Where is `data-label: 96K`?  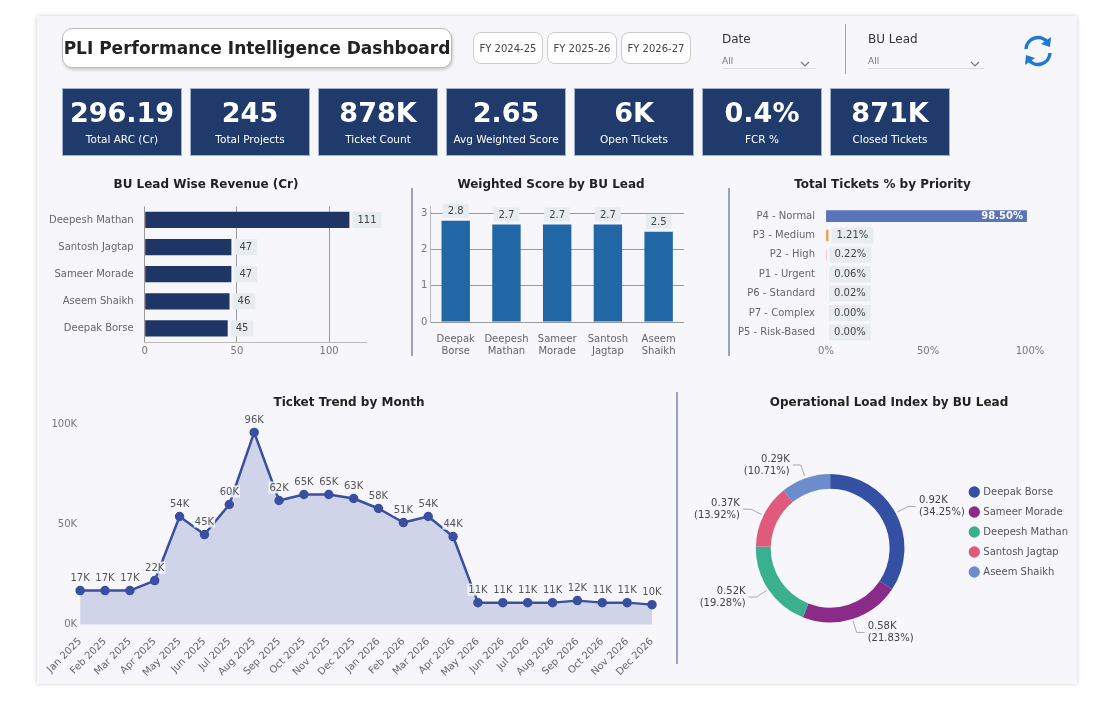 data-label: 96K is located at coordinates (254, 419).